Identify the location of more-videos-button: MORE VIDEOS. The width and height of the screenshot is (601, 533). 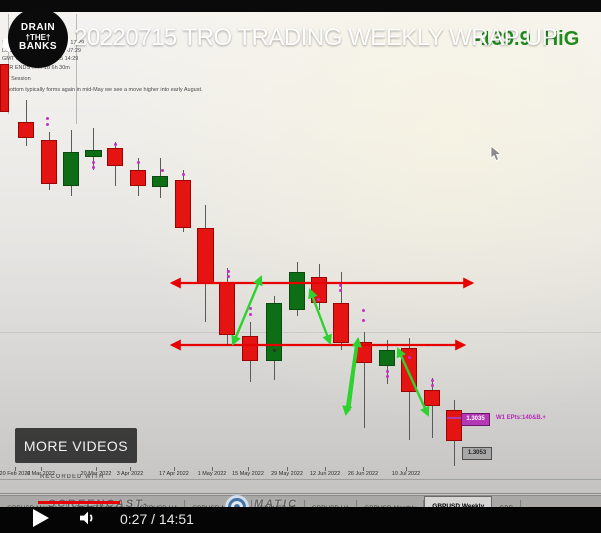
(76, 445).